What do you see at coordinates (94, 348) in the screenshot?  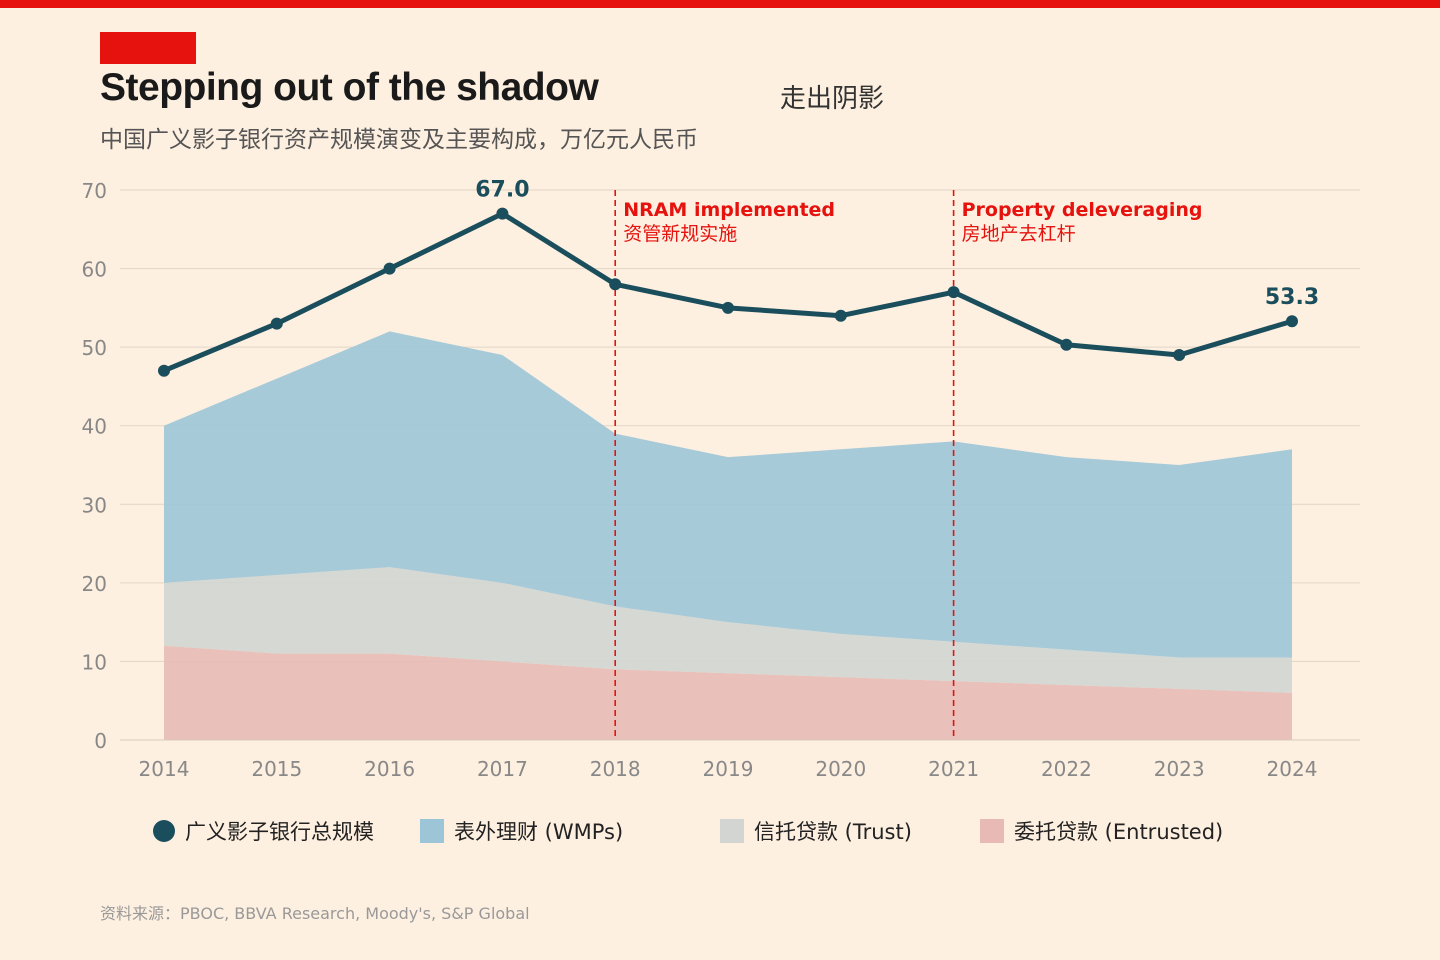 I see `y-tick-label: 50` at bounding box center [94, 348].